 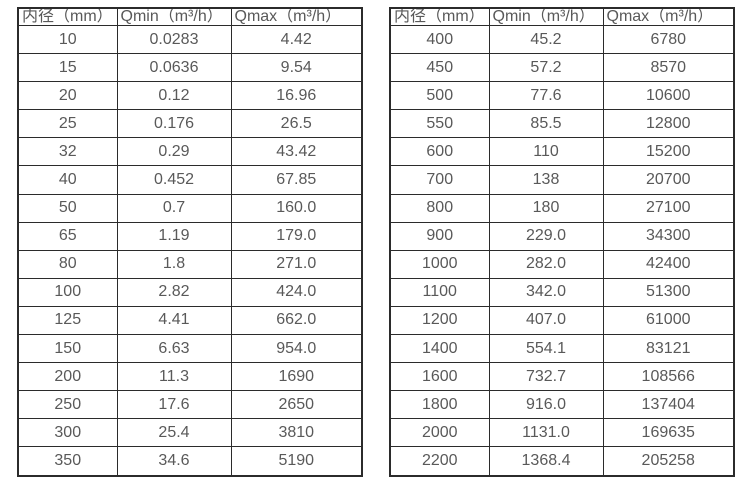 What do you see at coordinates (668, 96) in the screenshot?
I see `table-cell: 10600` at bounding box center [668, 96].